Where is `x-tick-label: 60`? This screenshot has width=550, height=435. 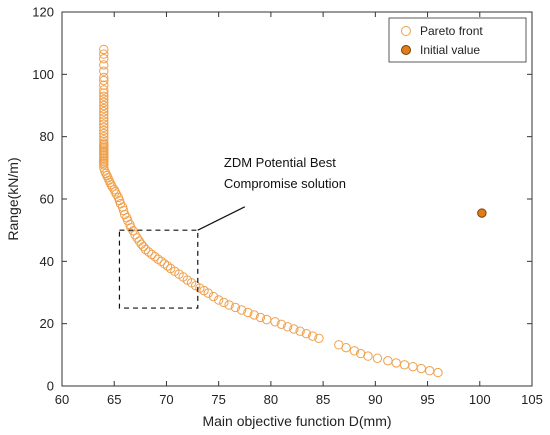 x-tick-label: 60 is located at coordinates (62, 399).